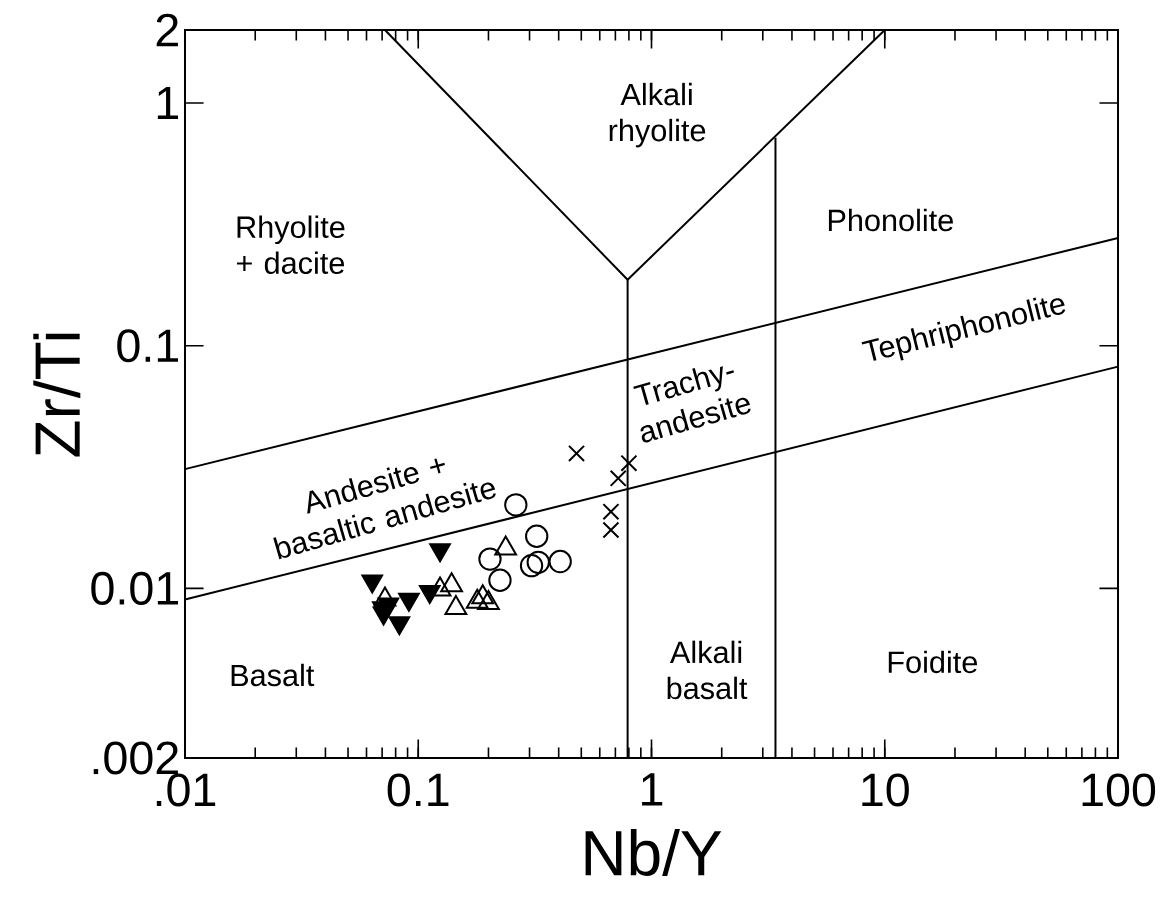 This screenshot has height=909, width=1169. What do you see at coordinates (932, 662) in the screenshot?
I see `annotation: Foidite` at bounding box center [932, 662].